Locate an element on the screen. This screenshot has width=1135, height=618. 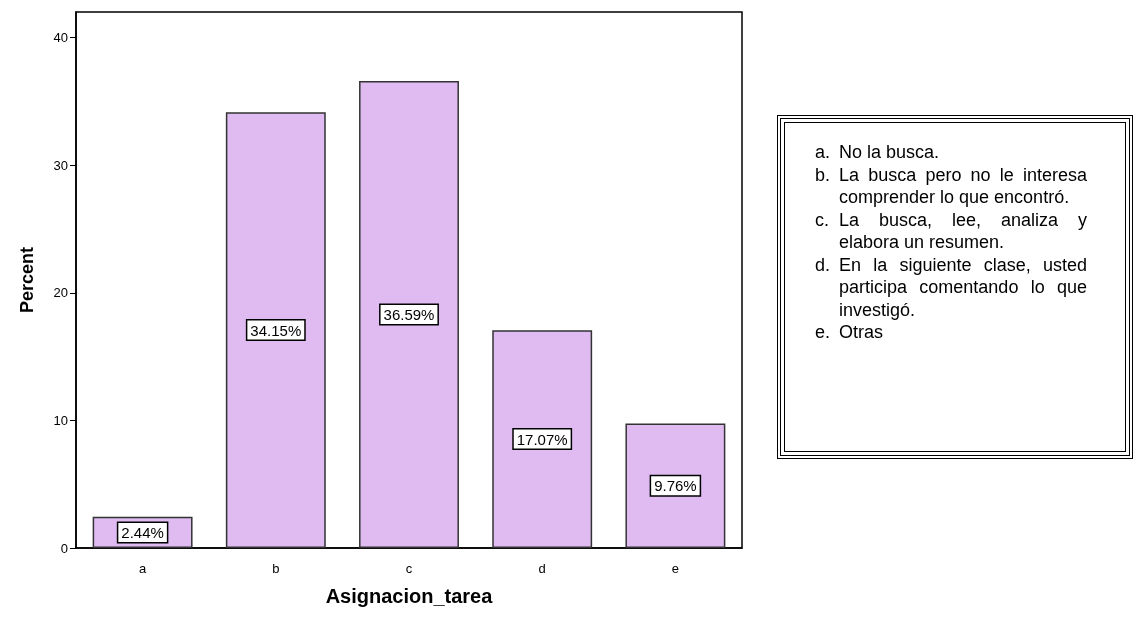
data-label: 34.15% is located at coordinates (276, 330).